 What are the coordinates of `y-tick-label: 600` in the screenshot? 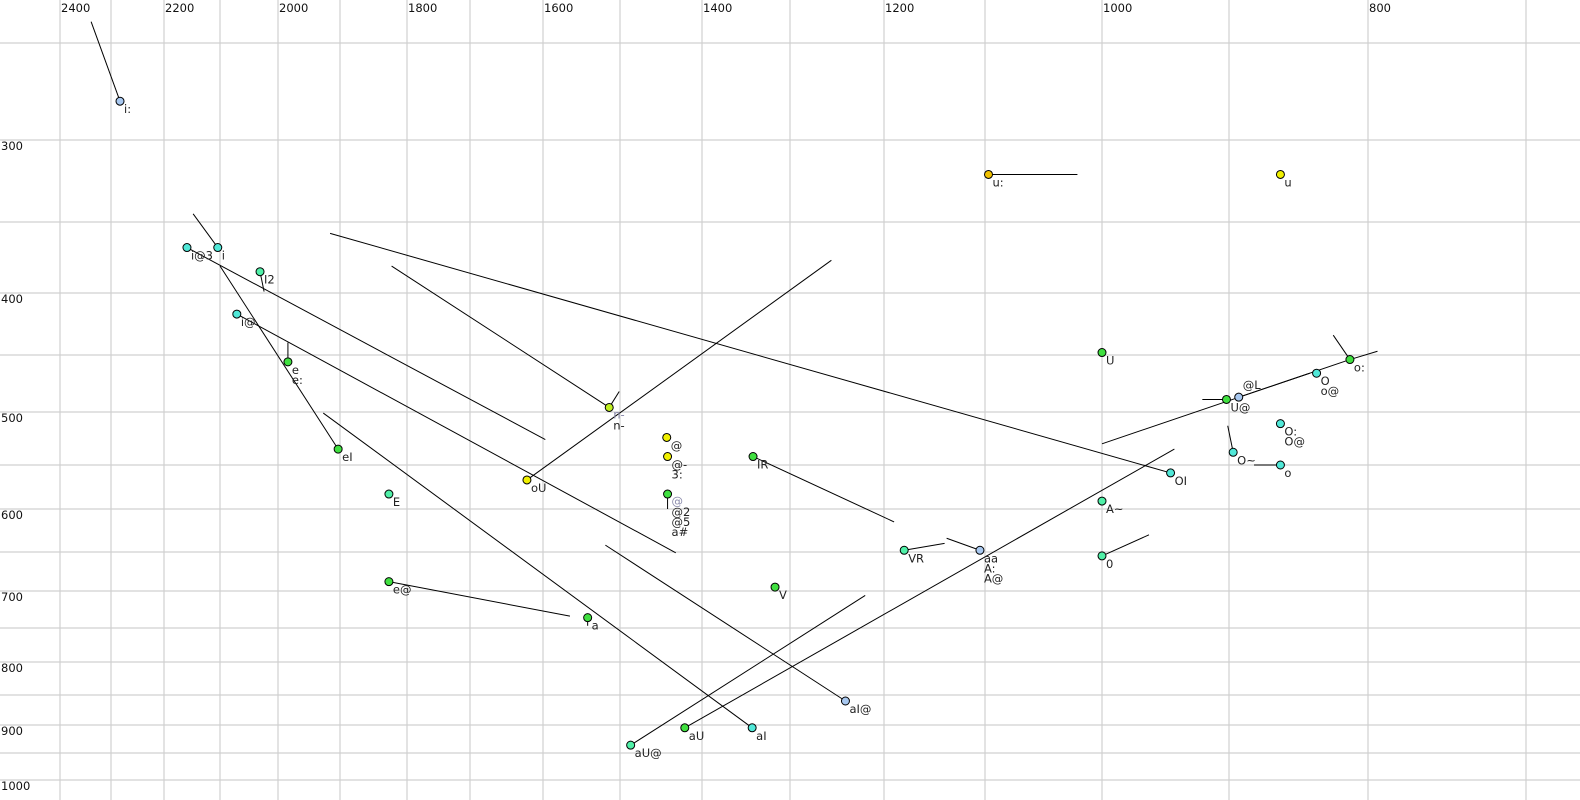 It's located at (12, 515).